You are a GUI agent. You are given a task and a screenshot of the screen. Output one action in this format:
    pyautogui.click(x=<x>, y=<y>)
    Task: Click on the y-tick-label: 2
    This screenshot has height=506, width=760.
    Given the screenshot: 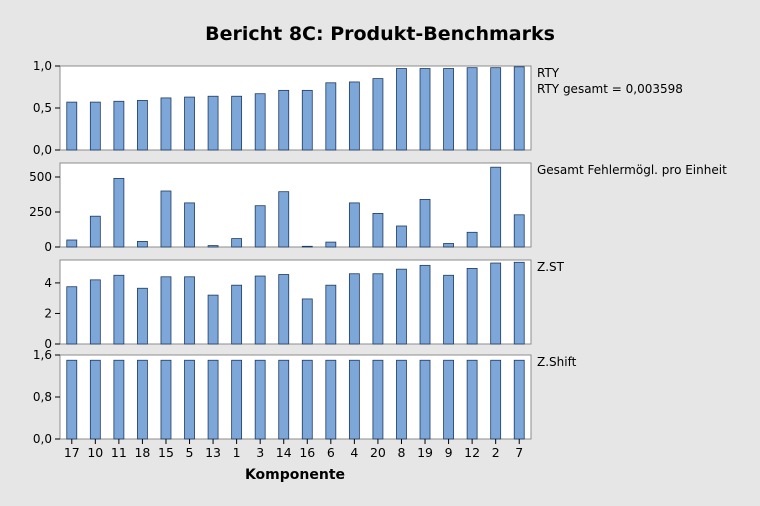 What is the action you would take?
    pyautogui.click(x=48, y=313)
    